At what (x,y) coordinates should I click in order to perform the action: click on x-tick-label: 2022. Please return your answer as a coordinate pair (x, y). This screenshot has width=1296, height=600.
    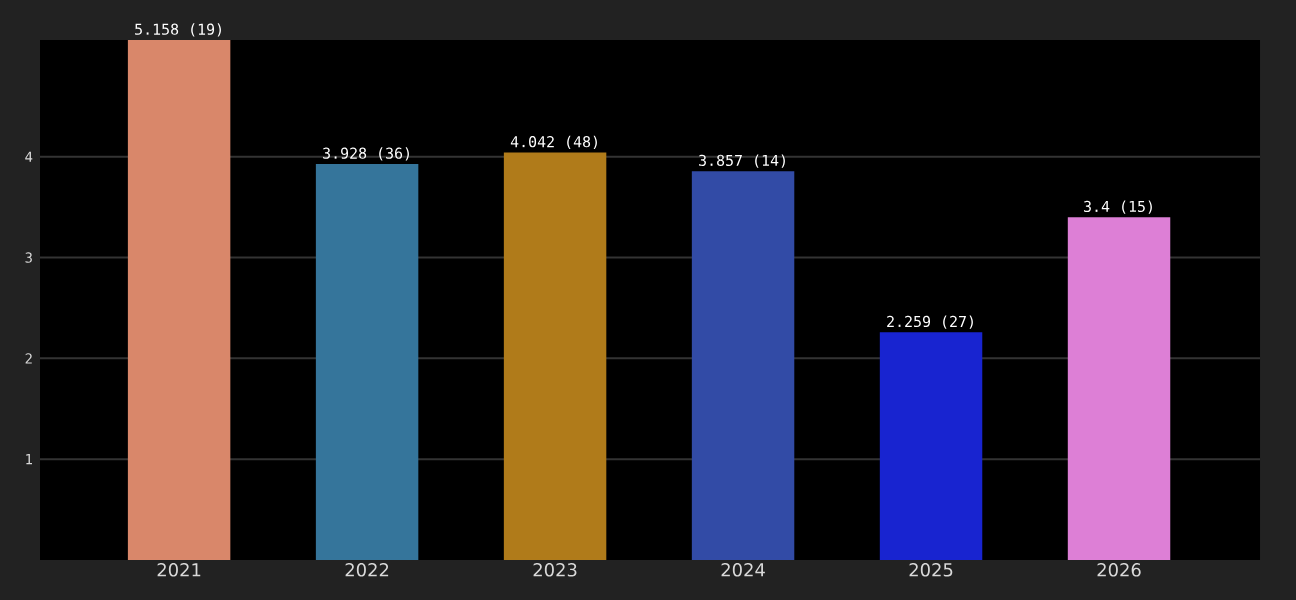
    Looking at the image, I should click on (367, 570).